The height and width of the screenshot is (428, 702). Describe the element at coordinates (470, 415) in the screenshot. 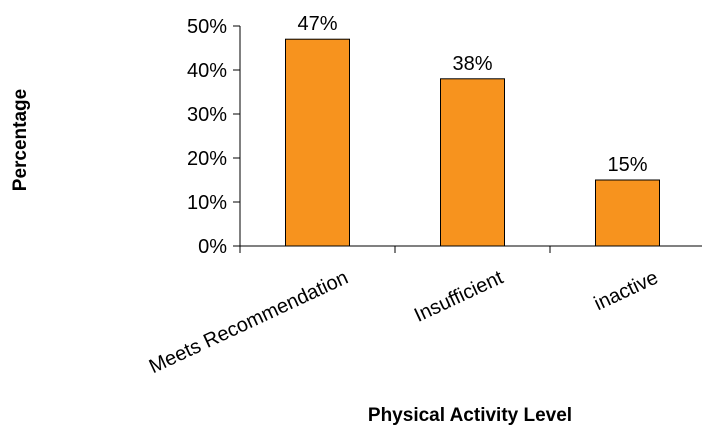

I see `x-axis-title: Physical Activity Level` at that location.